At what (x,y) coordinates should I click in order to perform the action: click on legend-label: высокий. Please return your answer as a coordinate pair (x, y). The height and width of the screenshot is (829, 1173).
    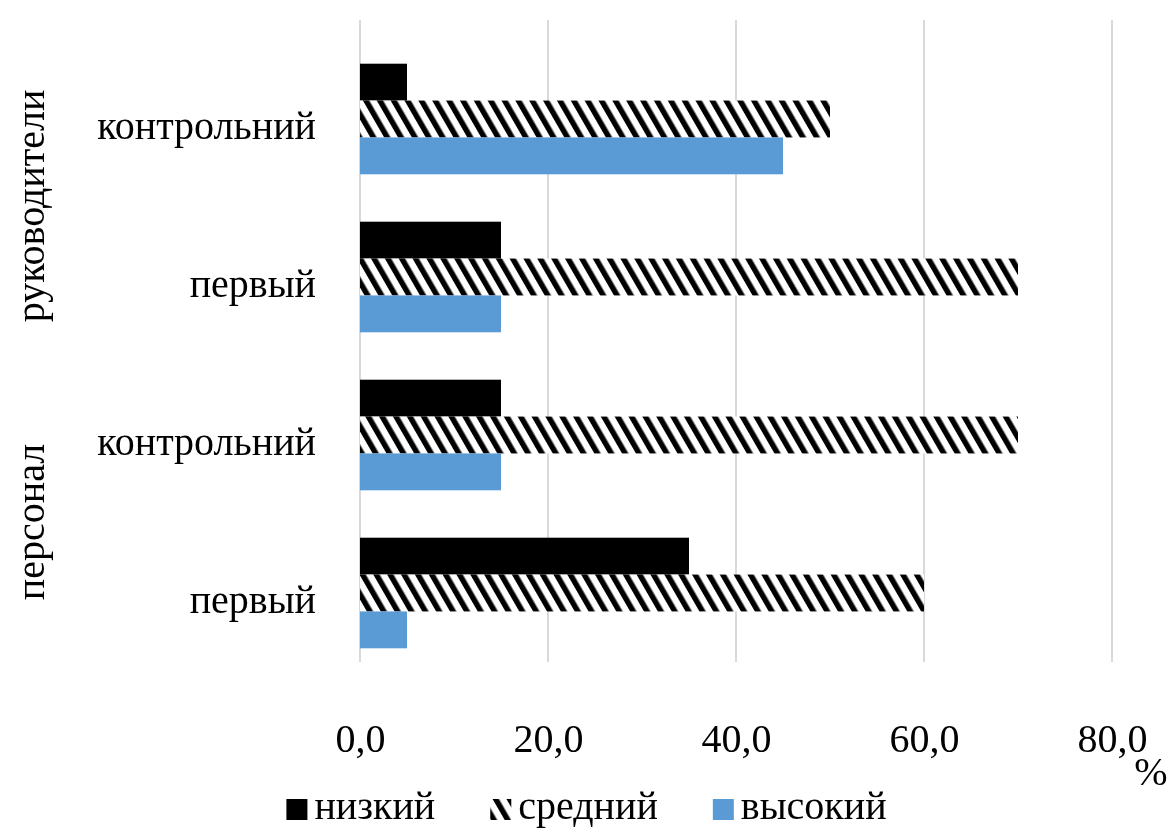
    Looking at the image, I should click on (813, 805).